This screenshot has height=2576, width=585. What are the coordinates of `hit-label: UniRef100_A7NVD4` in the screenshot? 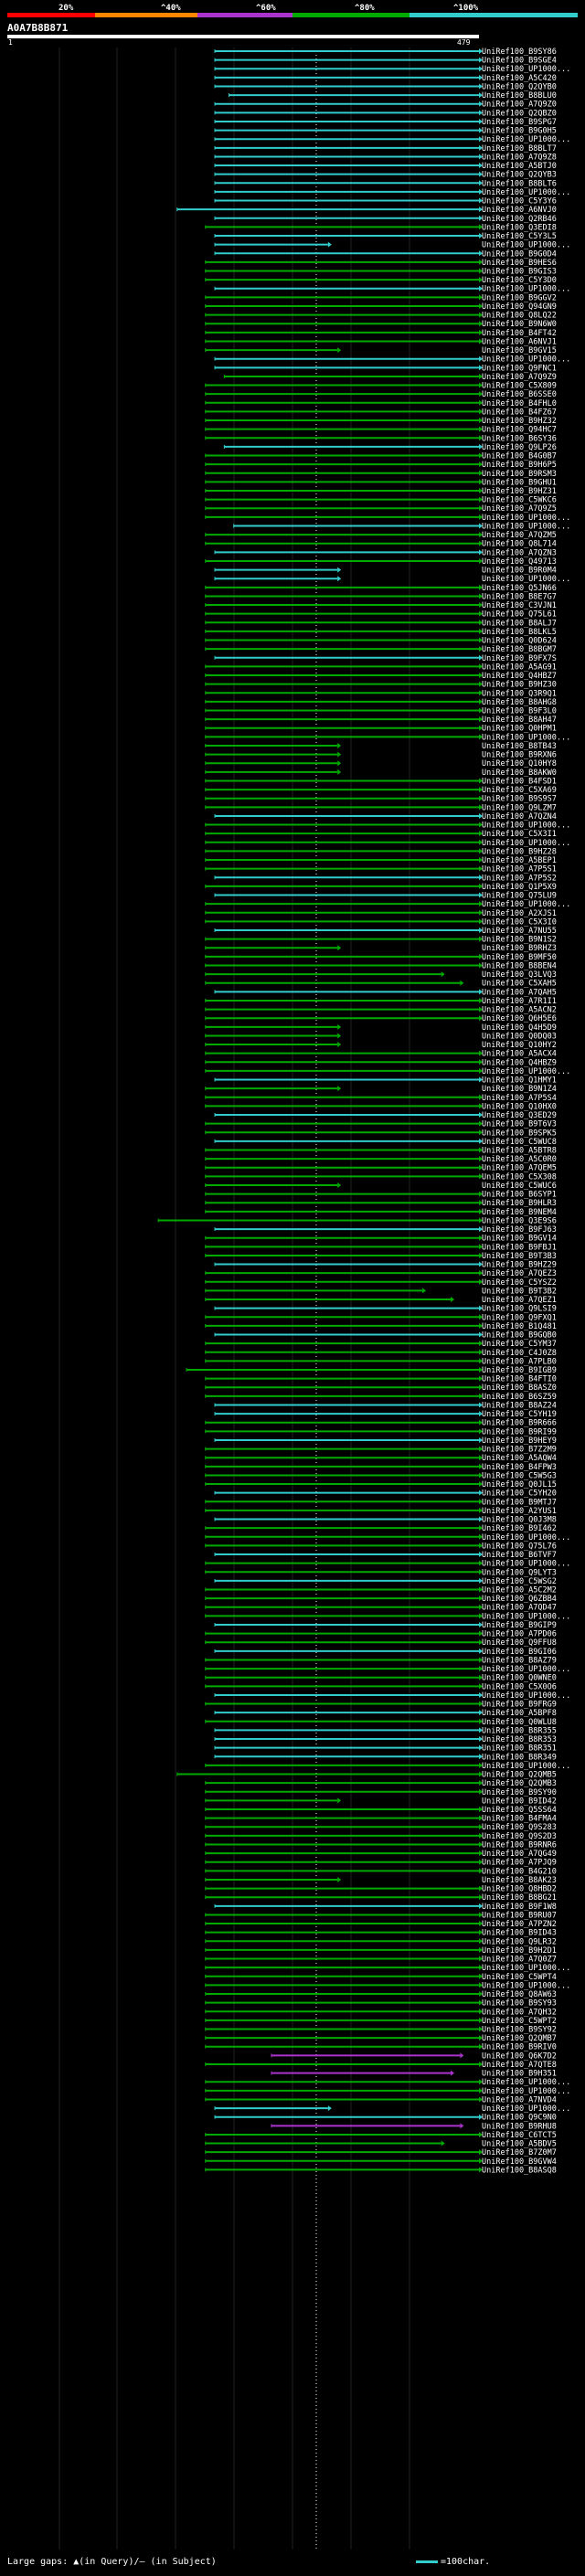 It's located at (519, 2099).